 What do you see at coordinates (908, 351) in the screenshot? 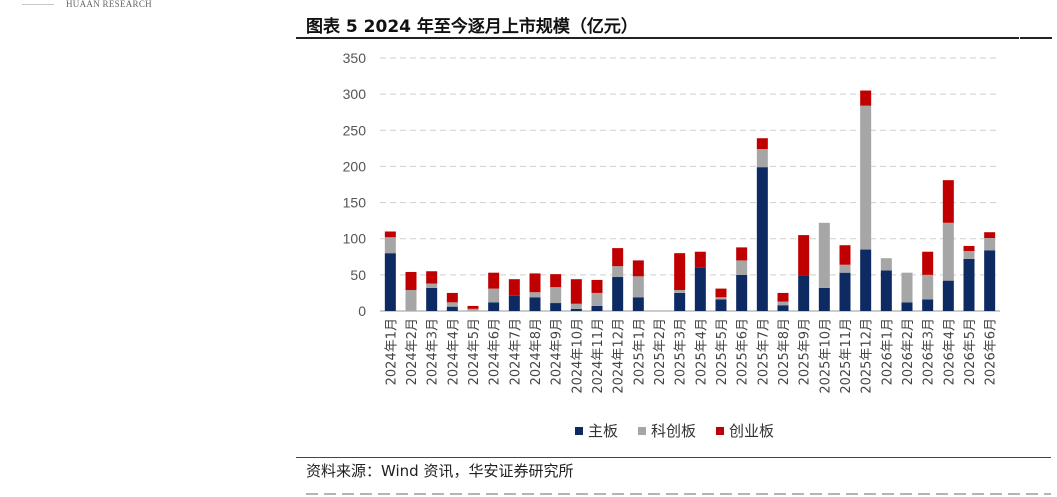
I see `x-tick-label: 2026年2月` at bounding box center [908, 351].